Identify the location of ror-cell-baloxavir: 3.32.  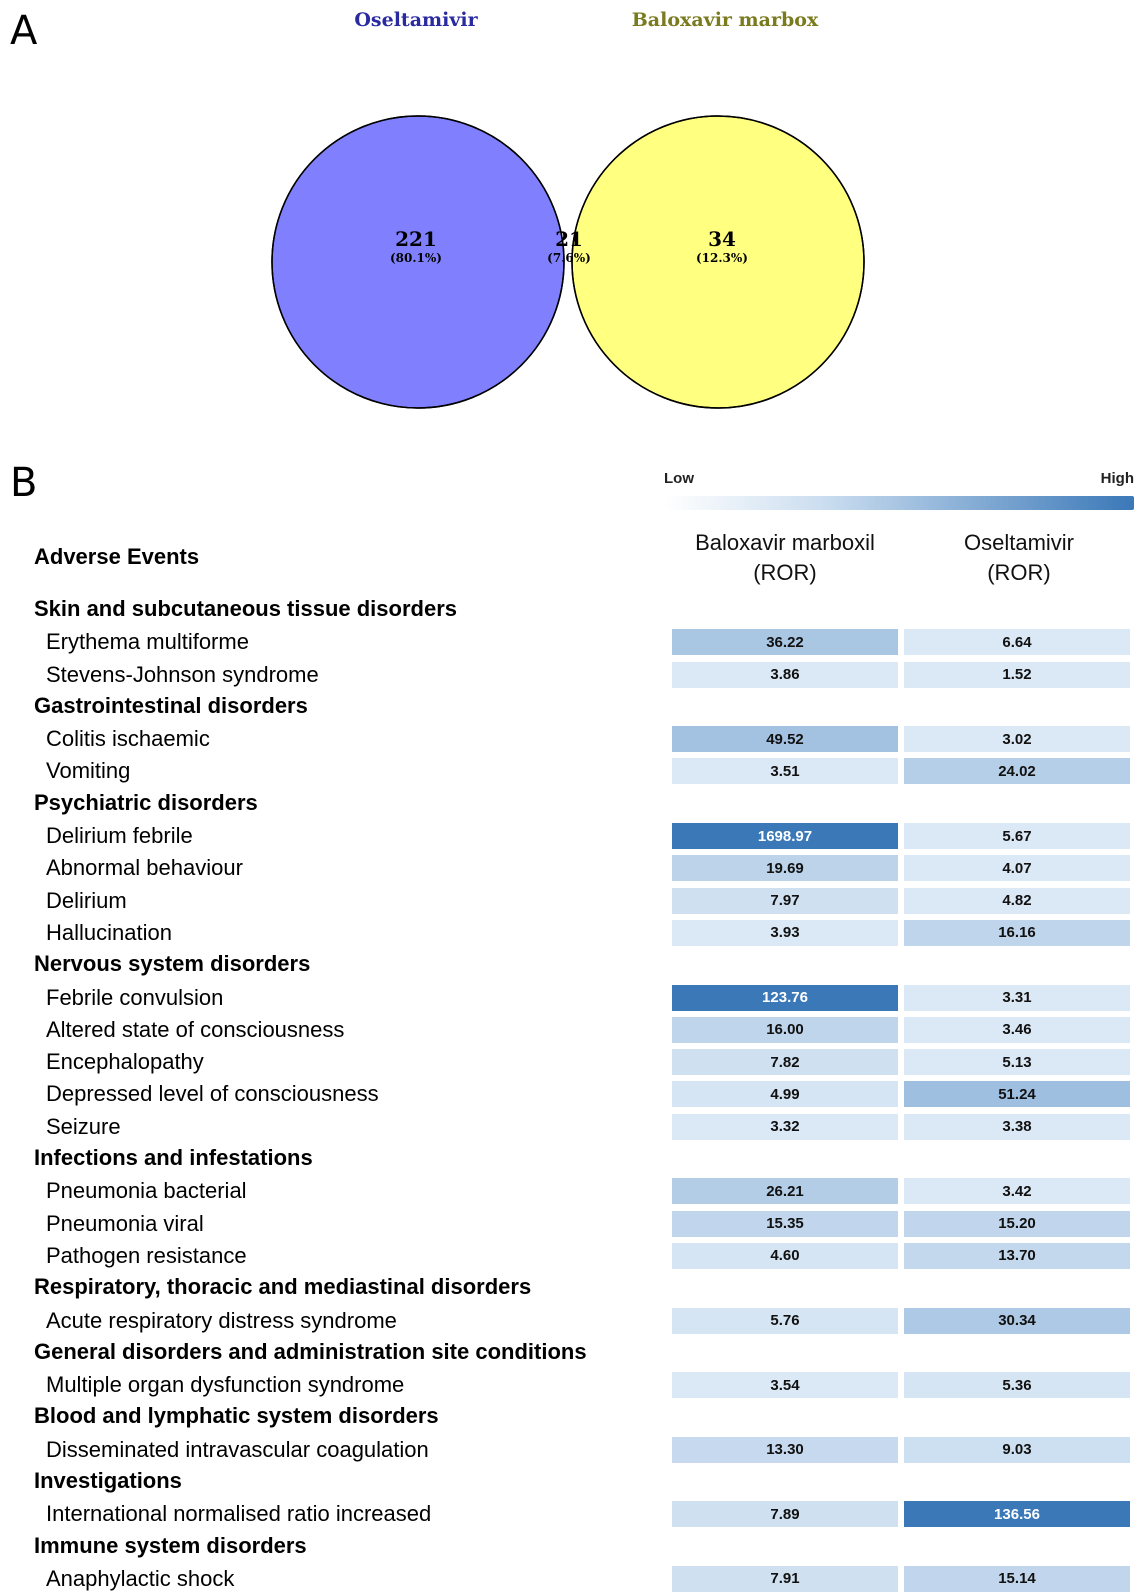
(785, 1126).